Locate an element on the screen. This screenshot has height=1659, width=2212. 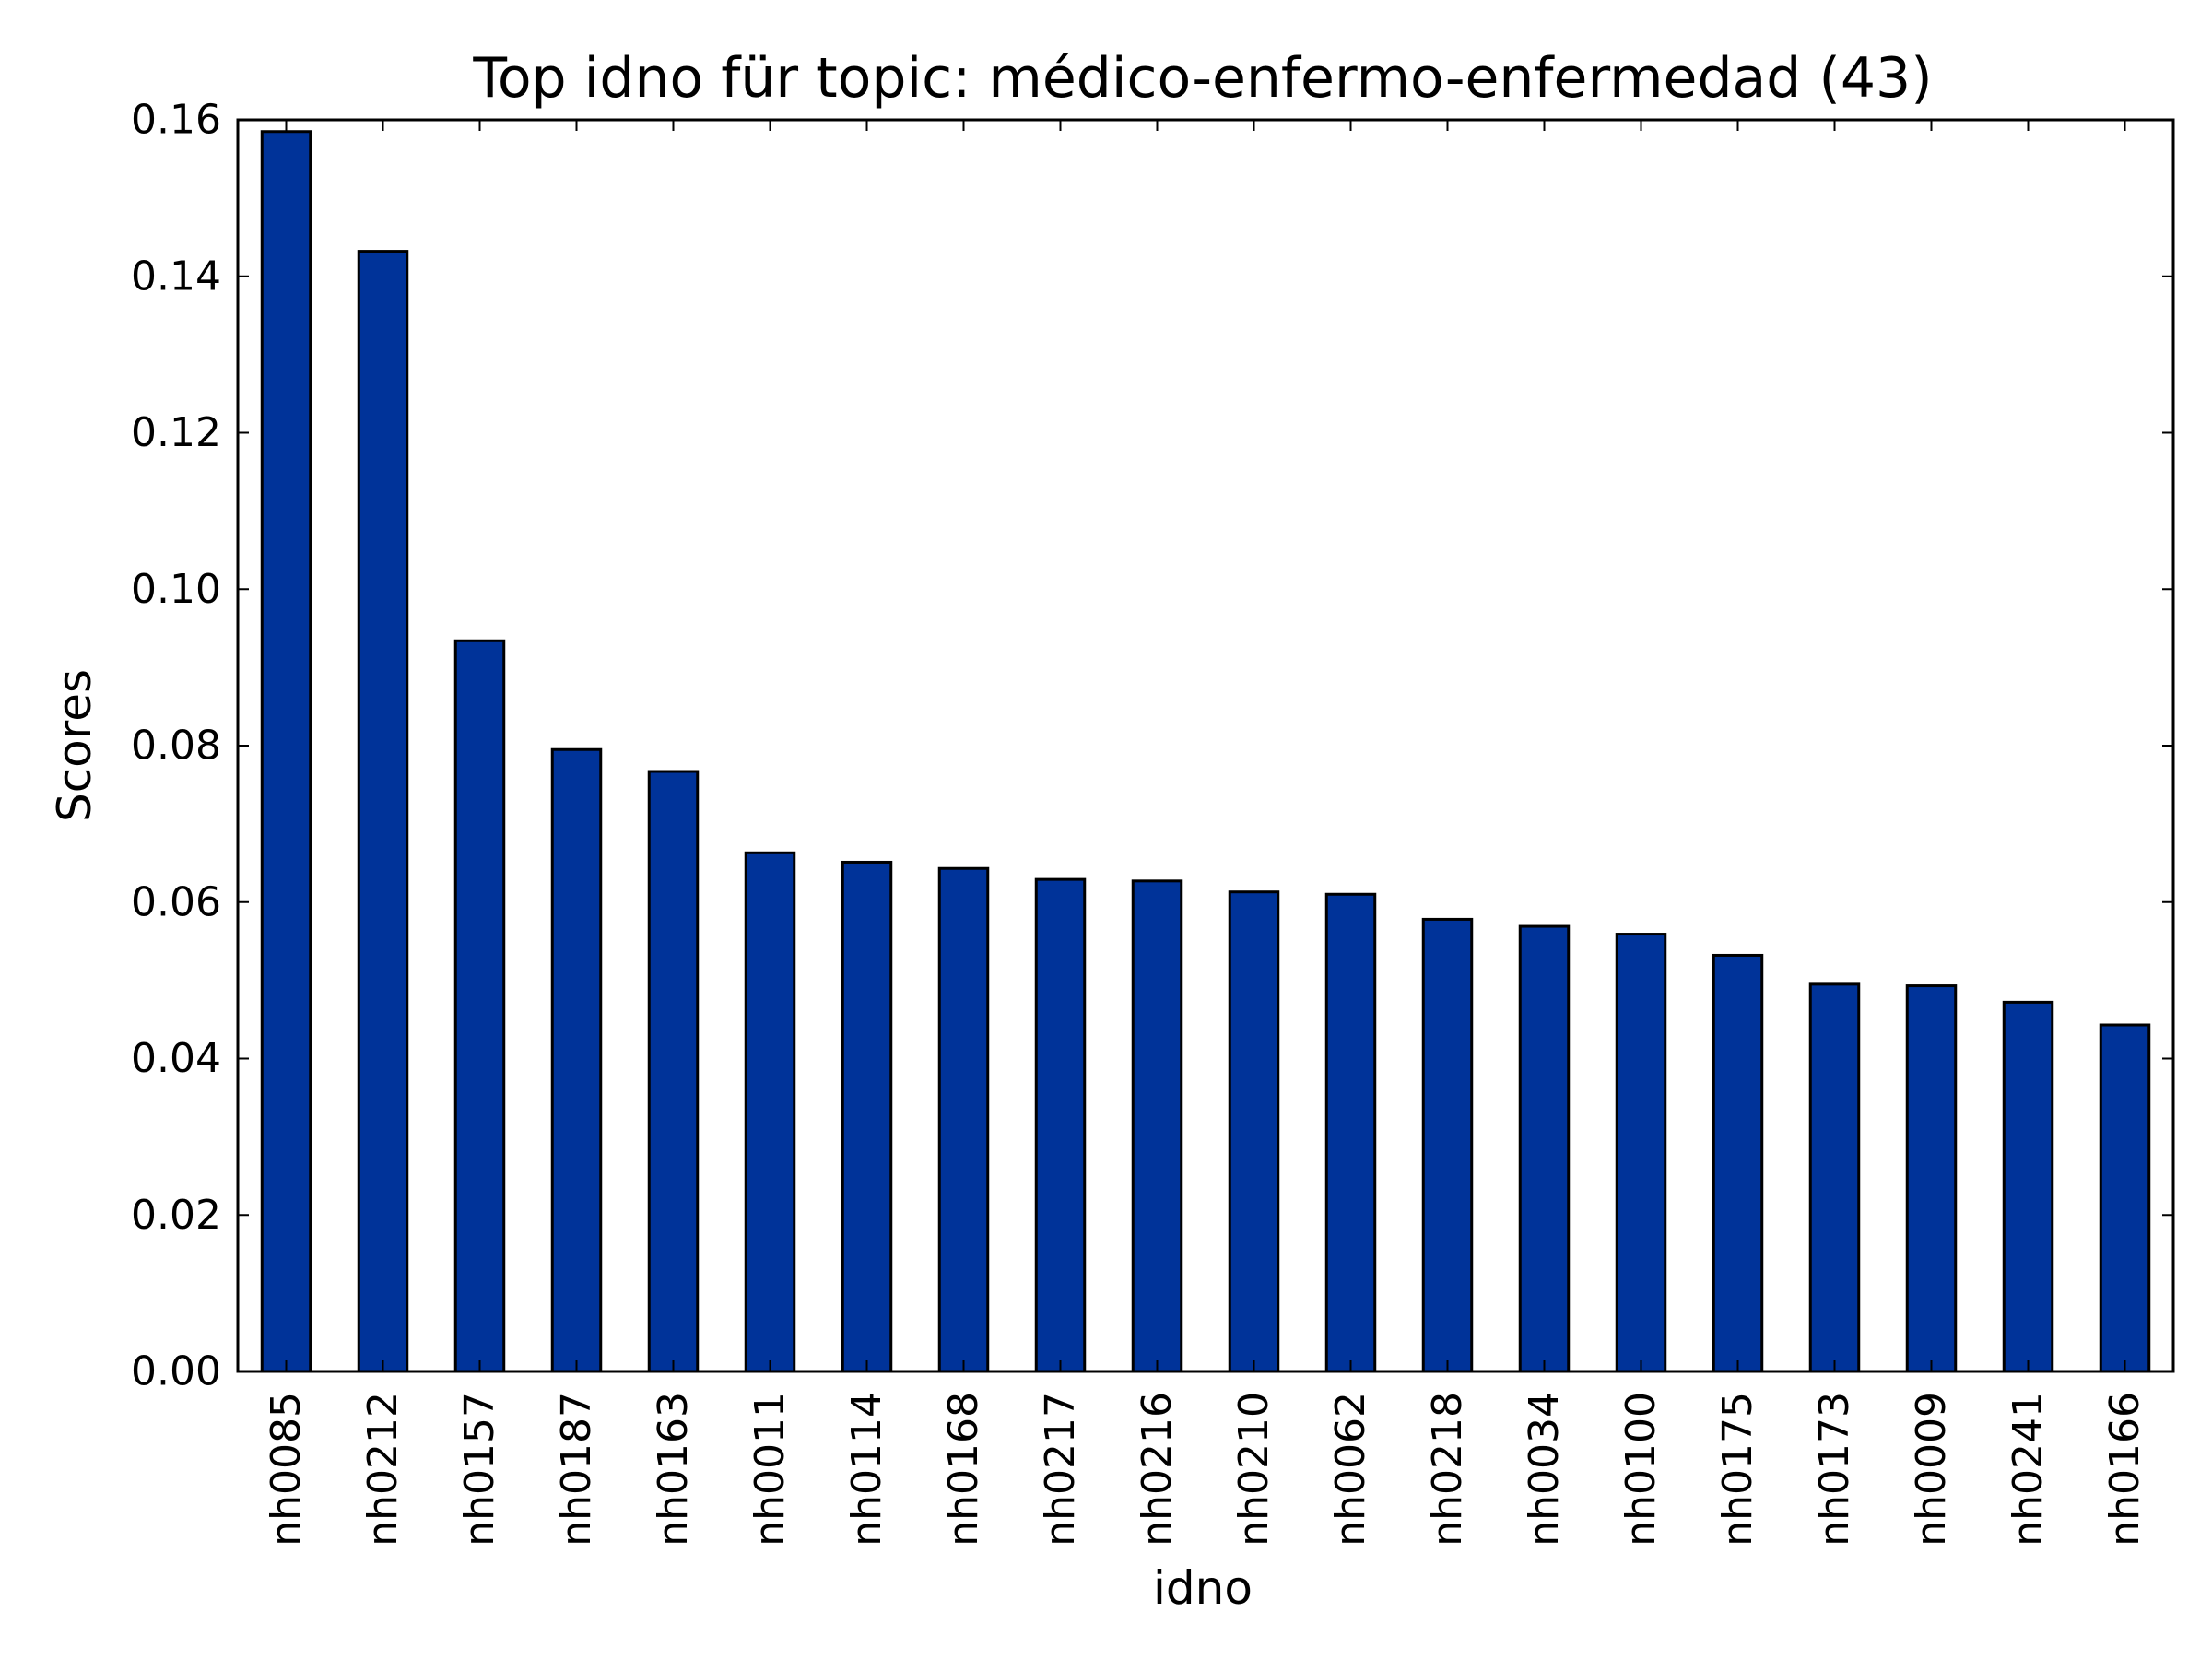
bar-nh0241 is located at coordinates (2028, 1186).